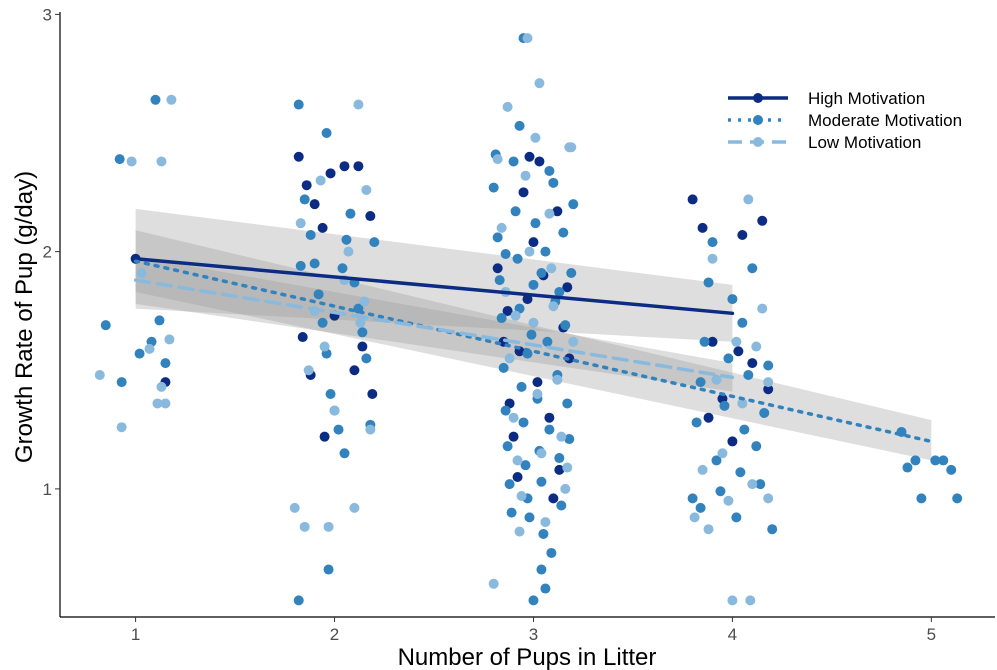  Describe the element at coordinates (434, 329) in the screenshot. I see `fit-line-low-motivation` at that location.